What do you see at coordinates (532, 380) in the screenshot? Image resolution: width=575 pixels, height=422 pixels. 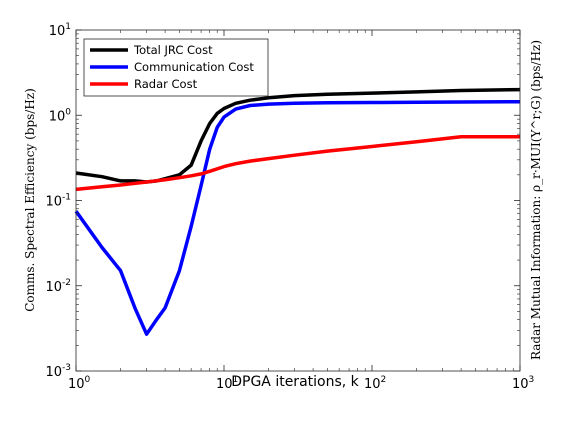 I see `x-tick-exponent: 3` at bounding box center [532, 380].